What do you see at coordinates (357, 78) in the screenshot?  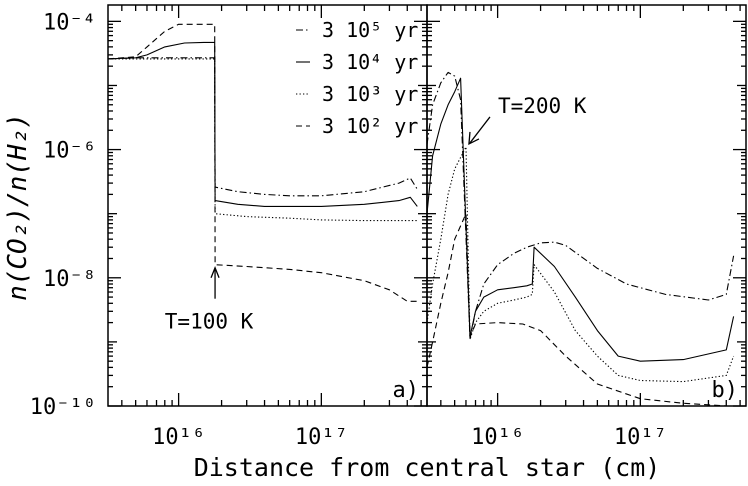 I see `legend: 3 10⁵ yr 3 10⁴ yr 3 10³ yr 3 10² yr` at bounding box center [357, 78].